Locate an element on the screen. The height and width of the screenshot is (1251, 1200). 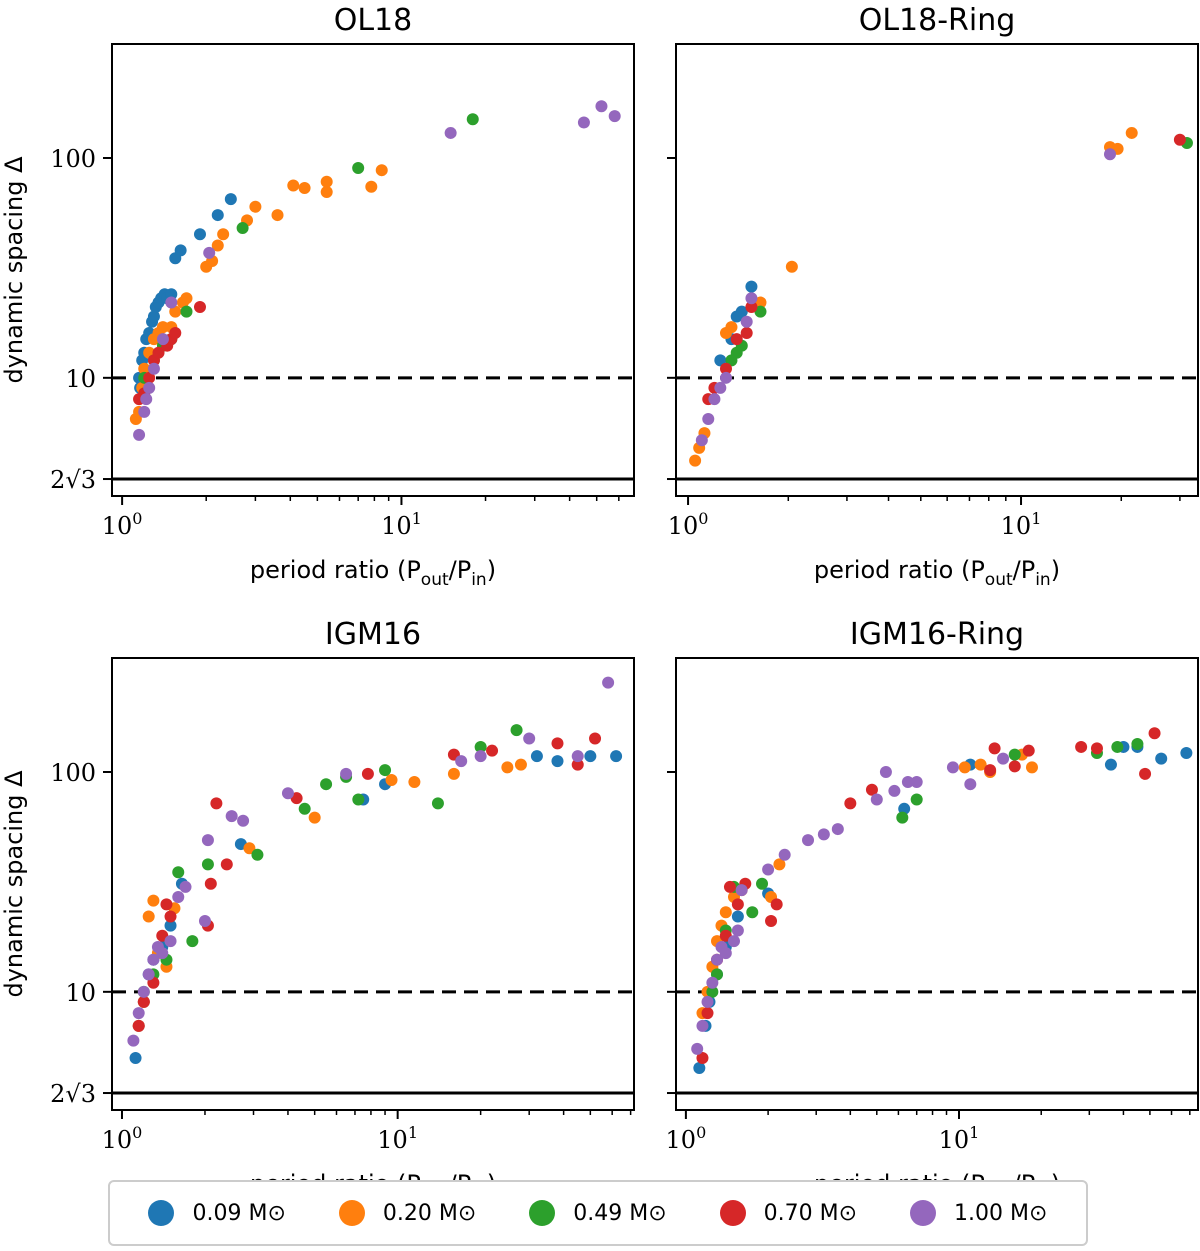
legend-label-0.09: 0.09 M⊙ is located at coordinates (239, 1213).